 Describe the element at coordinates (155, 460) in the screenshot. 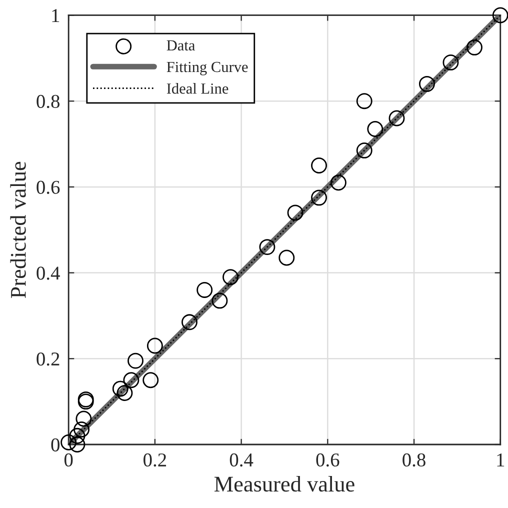

I see `x-tick-label: 0.2` at that location.